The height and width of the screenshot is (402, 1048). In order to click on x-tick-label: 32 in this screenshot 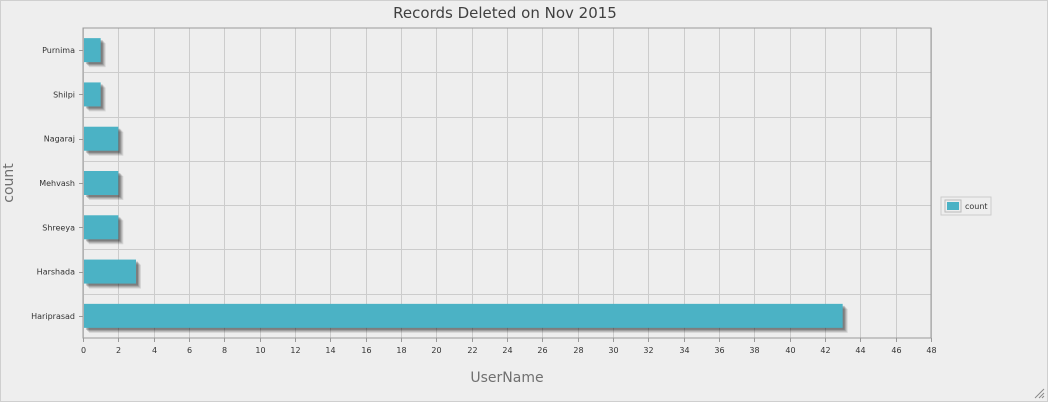, I will do `click(648, 350)`.